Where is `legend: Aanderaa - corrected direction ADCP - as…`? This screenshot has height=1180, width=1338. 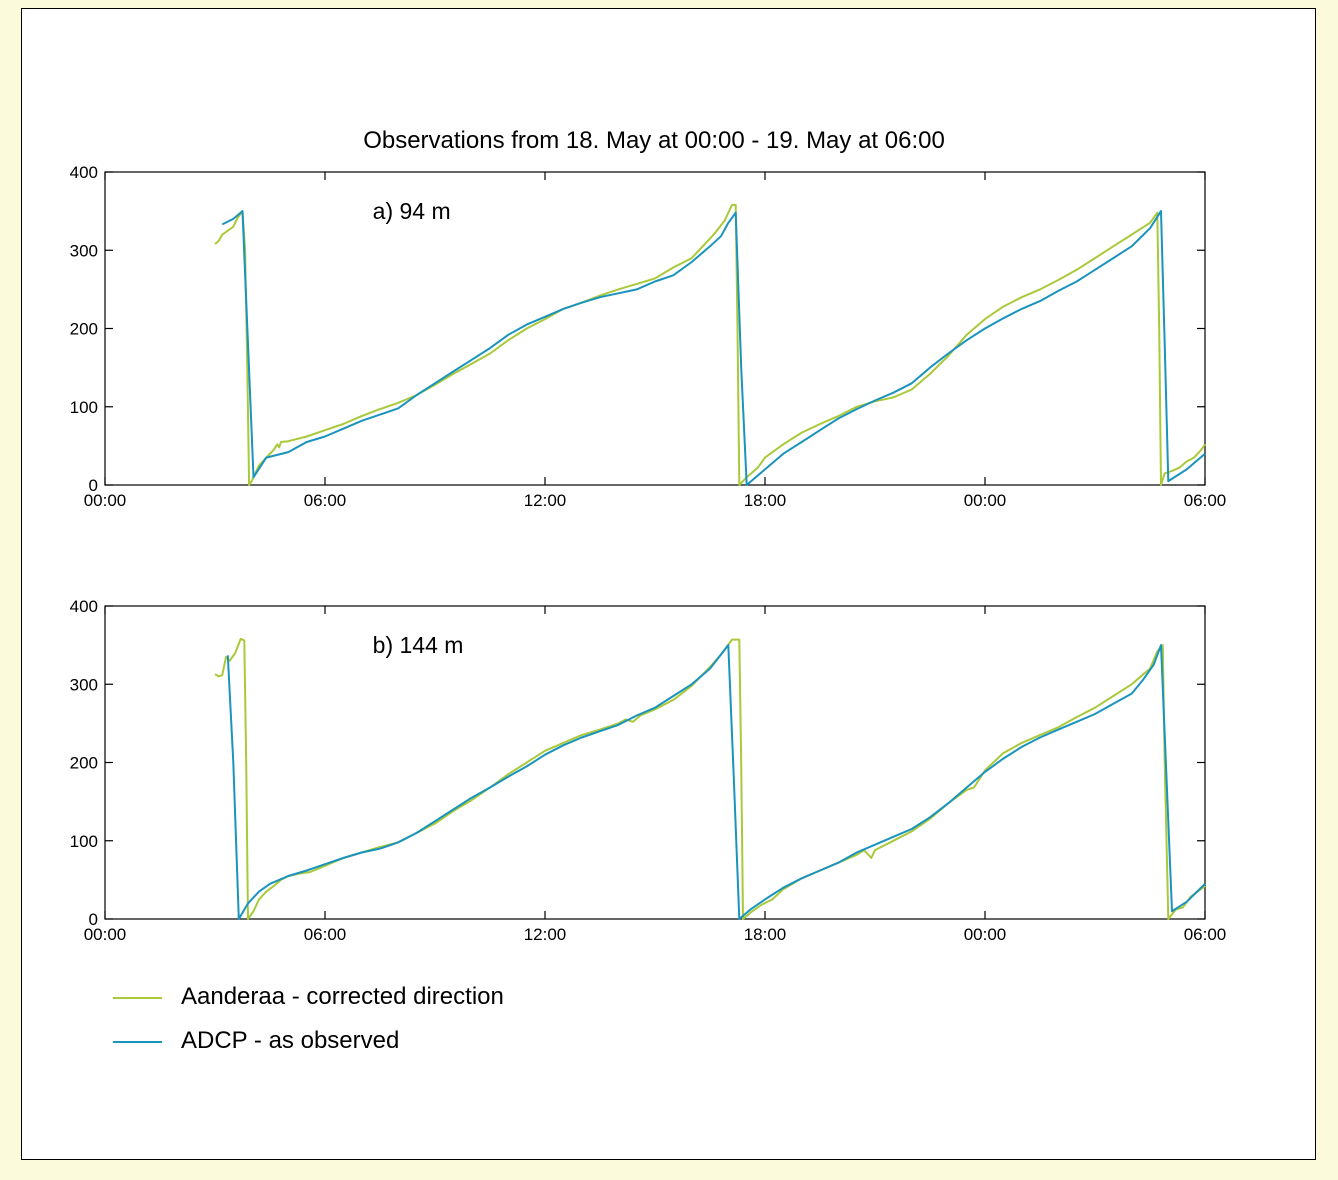 legend: Aanderaa - corrected direction ADCP - as… is located at coordinates (308, 1018).